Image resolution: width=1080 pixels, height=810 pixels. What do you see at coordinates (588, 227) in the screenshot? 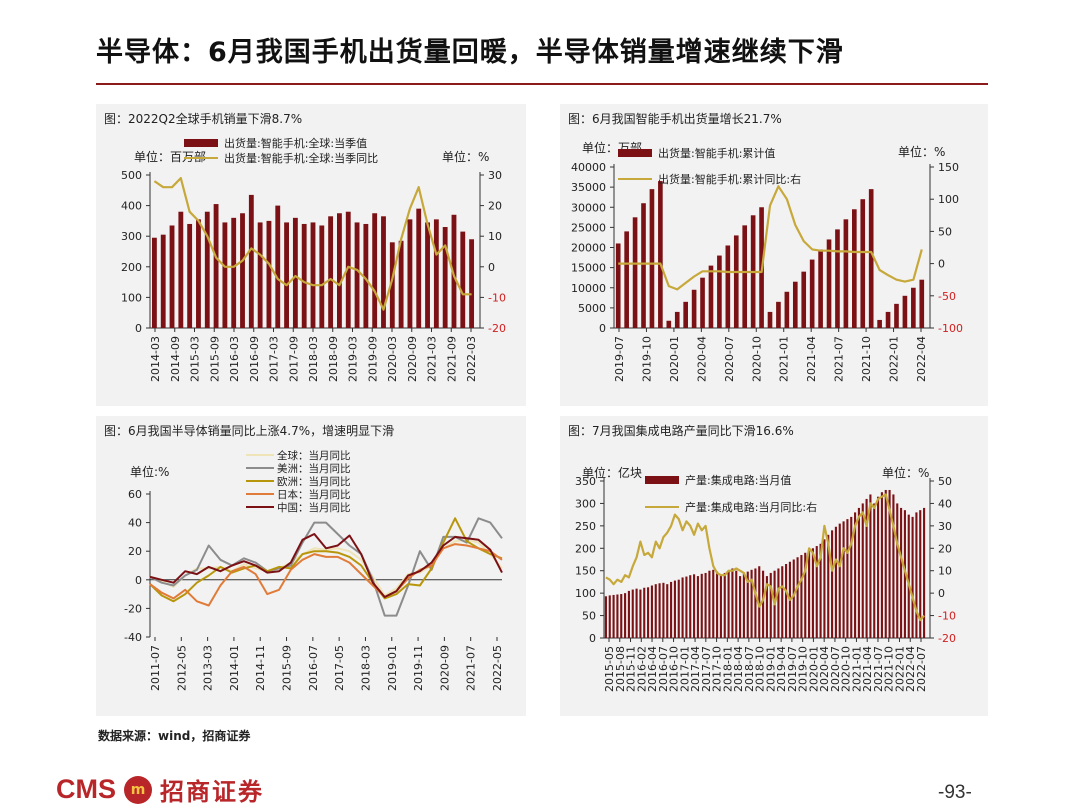
I see `y-tick-label: 25000` at bounding box center [588, 227].